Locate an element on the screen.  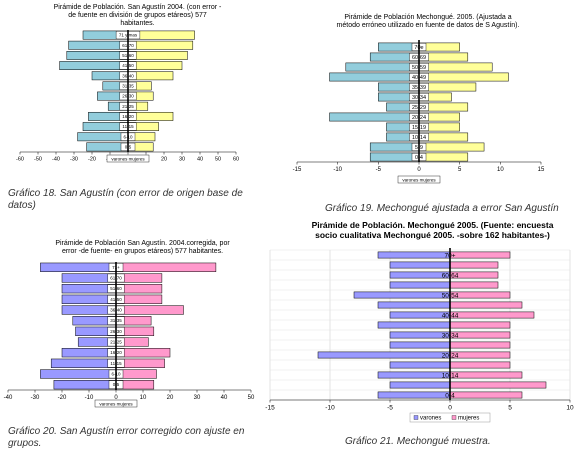
chart-4-legend-swatch-male is located at coordinates (416, 417).